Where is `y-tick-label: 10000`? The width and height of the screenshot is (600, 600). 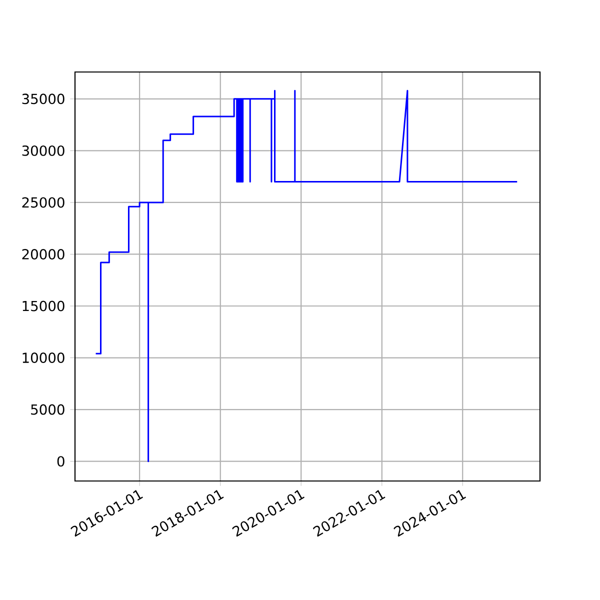 y-tick-label: 10000 is located at coordinates (43, 358).